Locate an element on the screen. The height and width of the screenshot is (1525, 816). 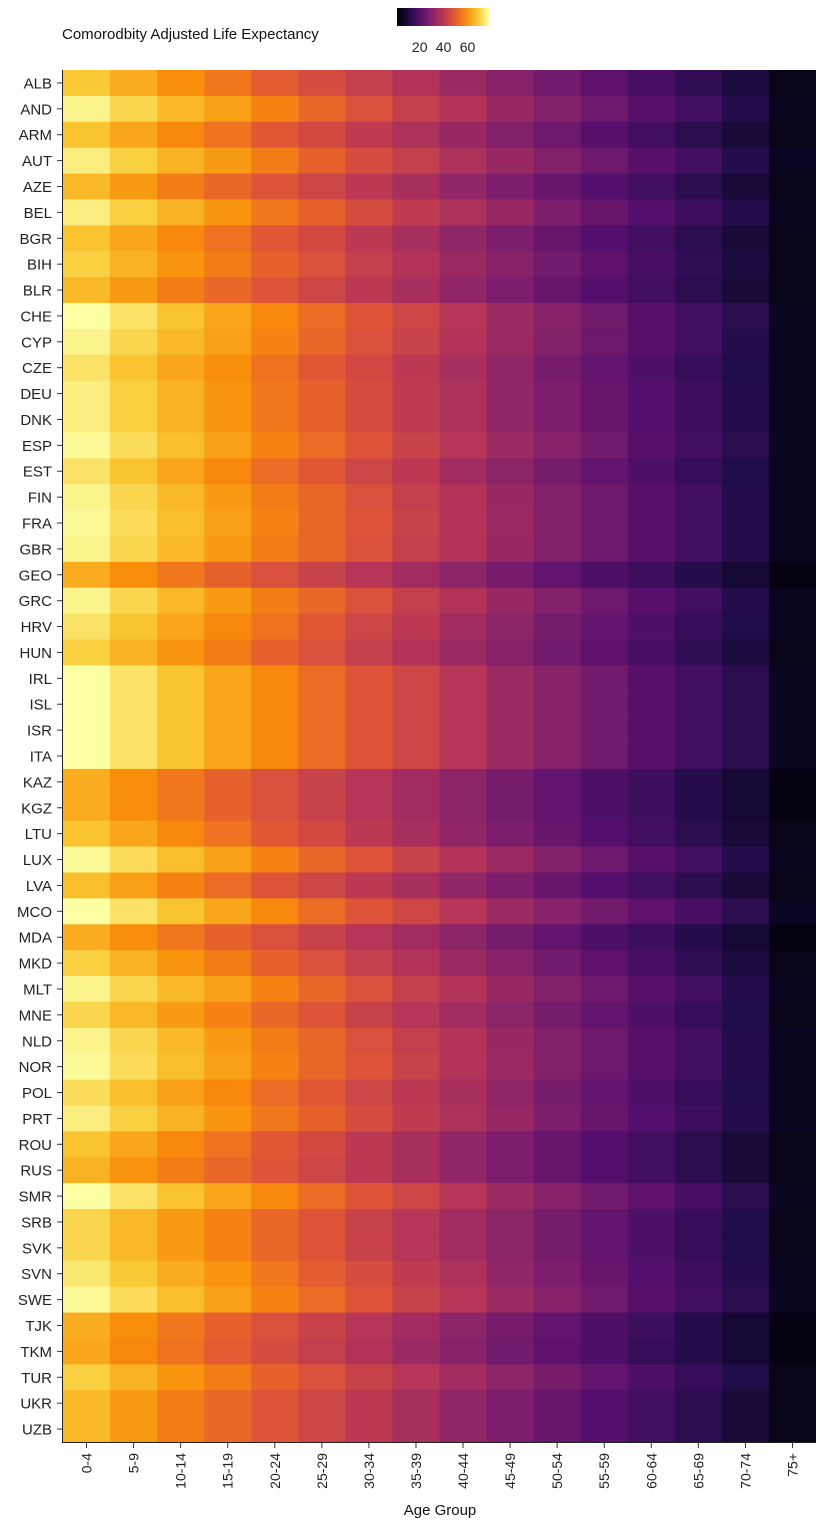
x-tick-label: 15-19 is located at coordinates (228, 1471).